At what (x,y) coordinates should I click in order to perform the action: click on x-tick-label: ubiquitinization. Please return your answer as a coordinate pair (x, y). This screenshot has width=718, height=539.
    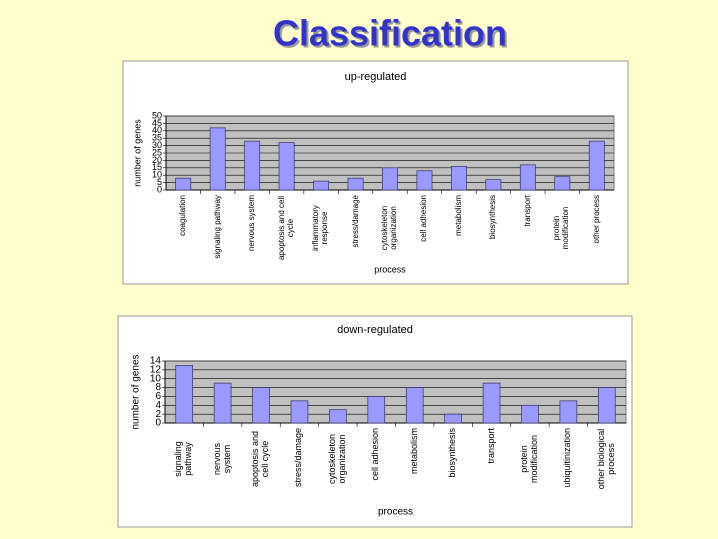
    Looking at the image, I should click on (567, 458).